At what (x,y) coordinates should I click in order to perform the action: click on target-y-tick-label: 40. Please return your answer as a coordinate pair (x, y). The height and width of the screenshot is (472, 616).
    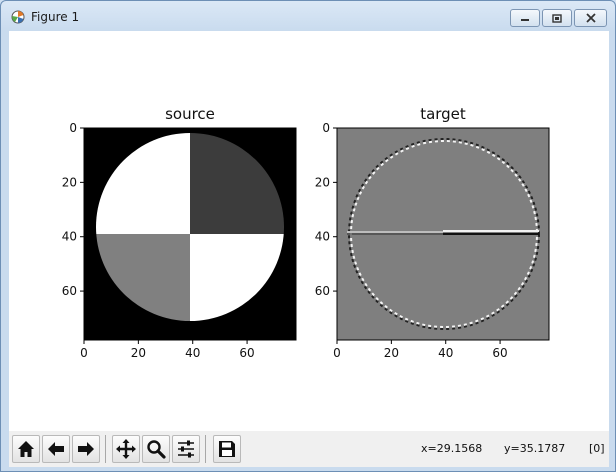
    Looking at the image, I should click on (322, 237).